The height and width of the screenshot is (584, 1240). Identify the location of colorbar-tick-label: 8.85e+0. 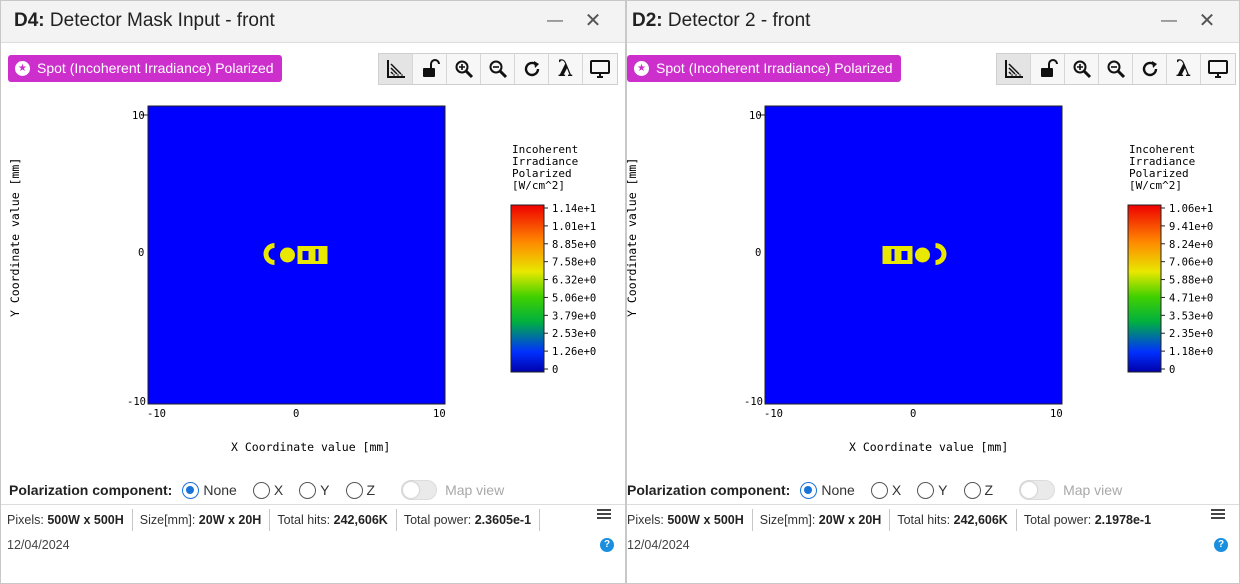
(574, 245).